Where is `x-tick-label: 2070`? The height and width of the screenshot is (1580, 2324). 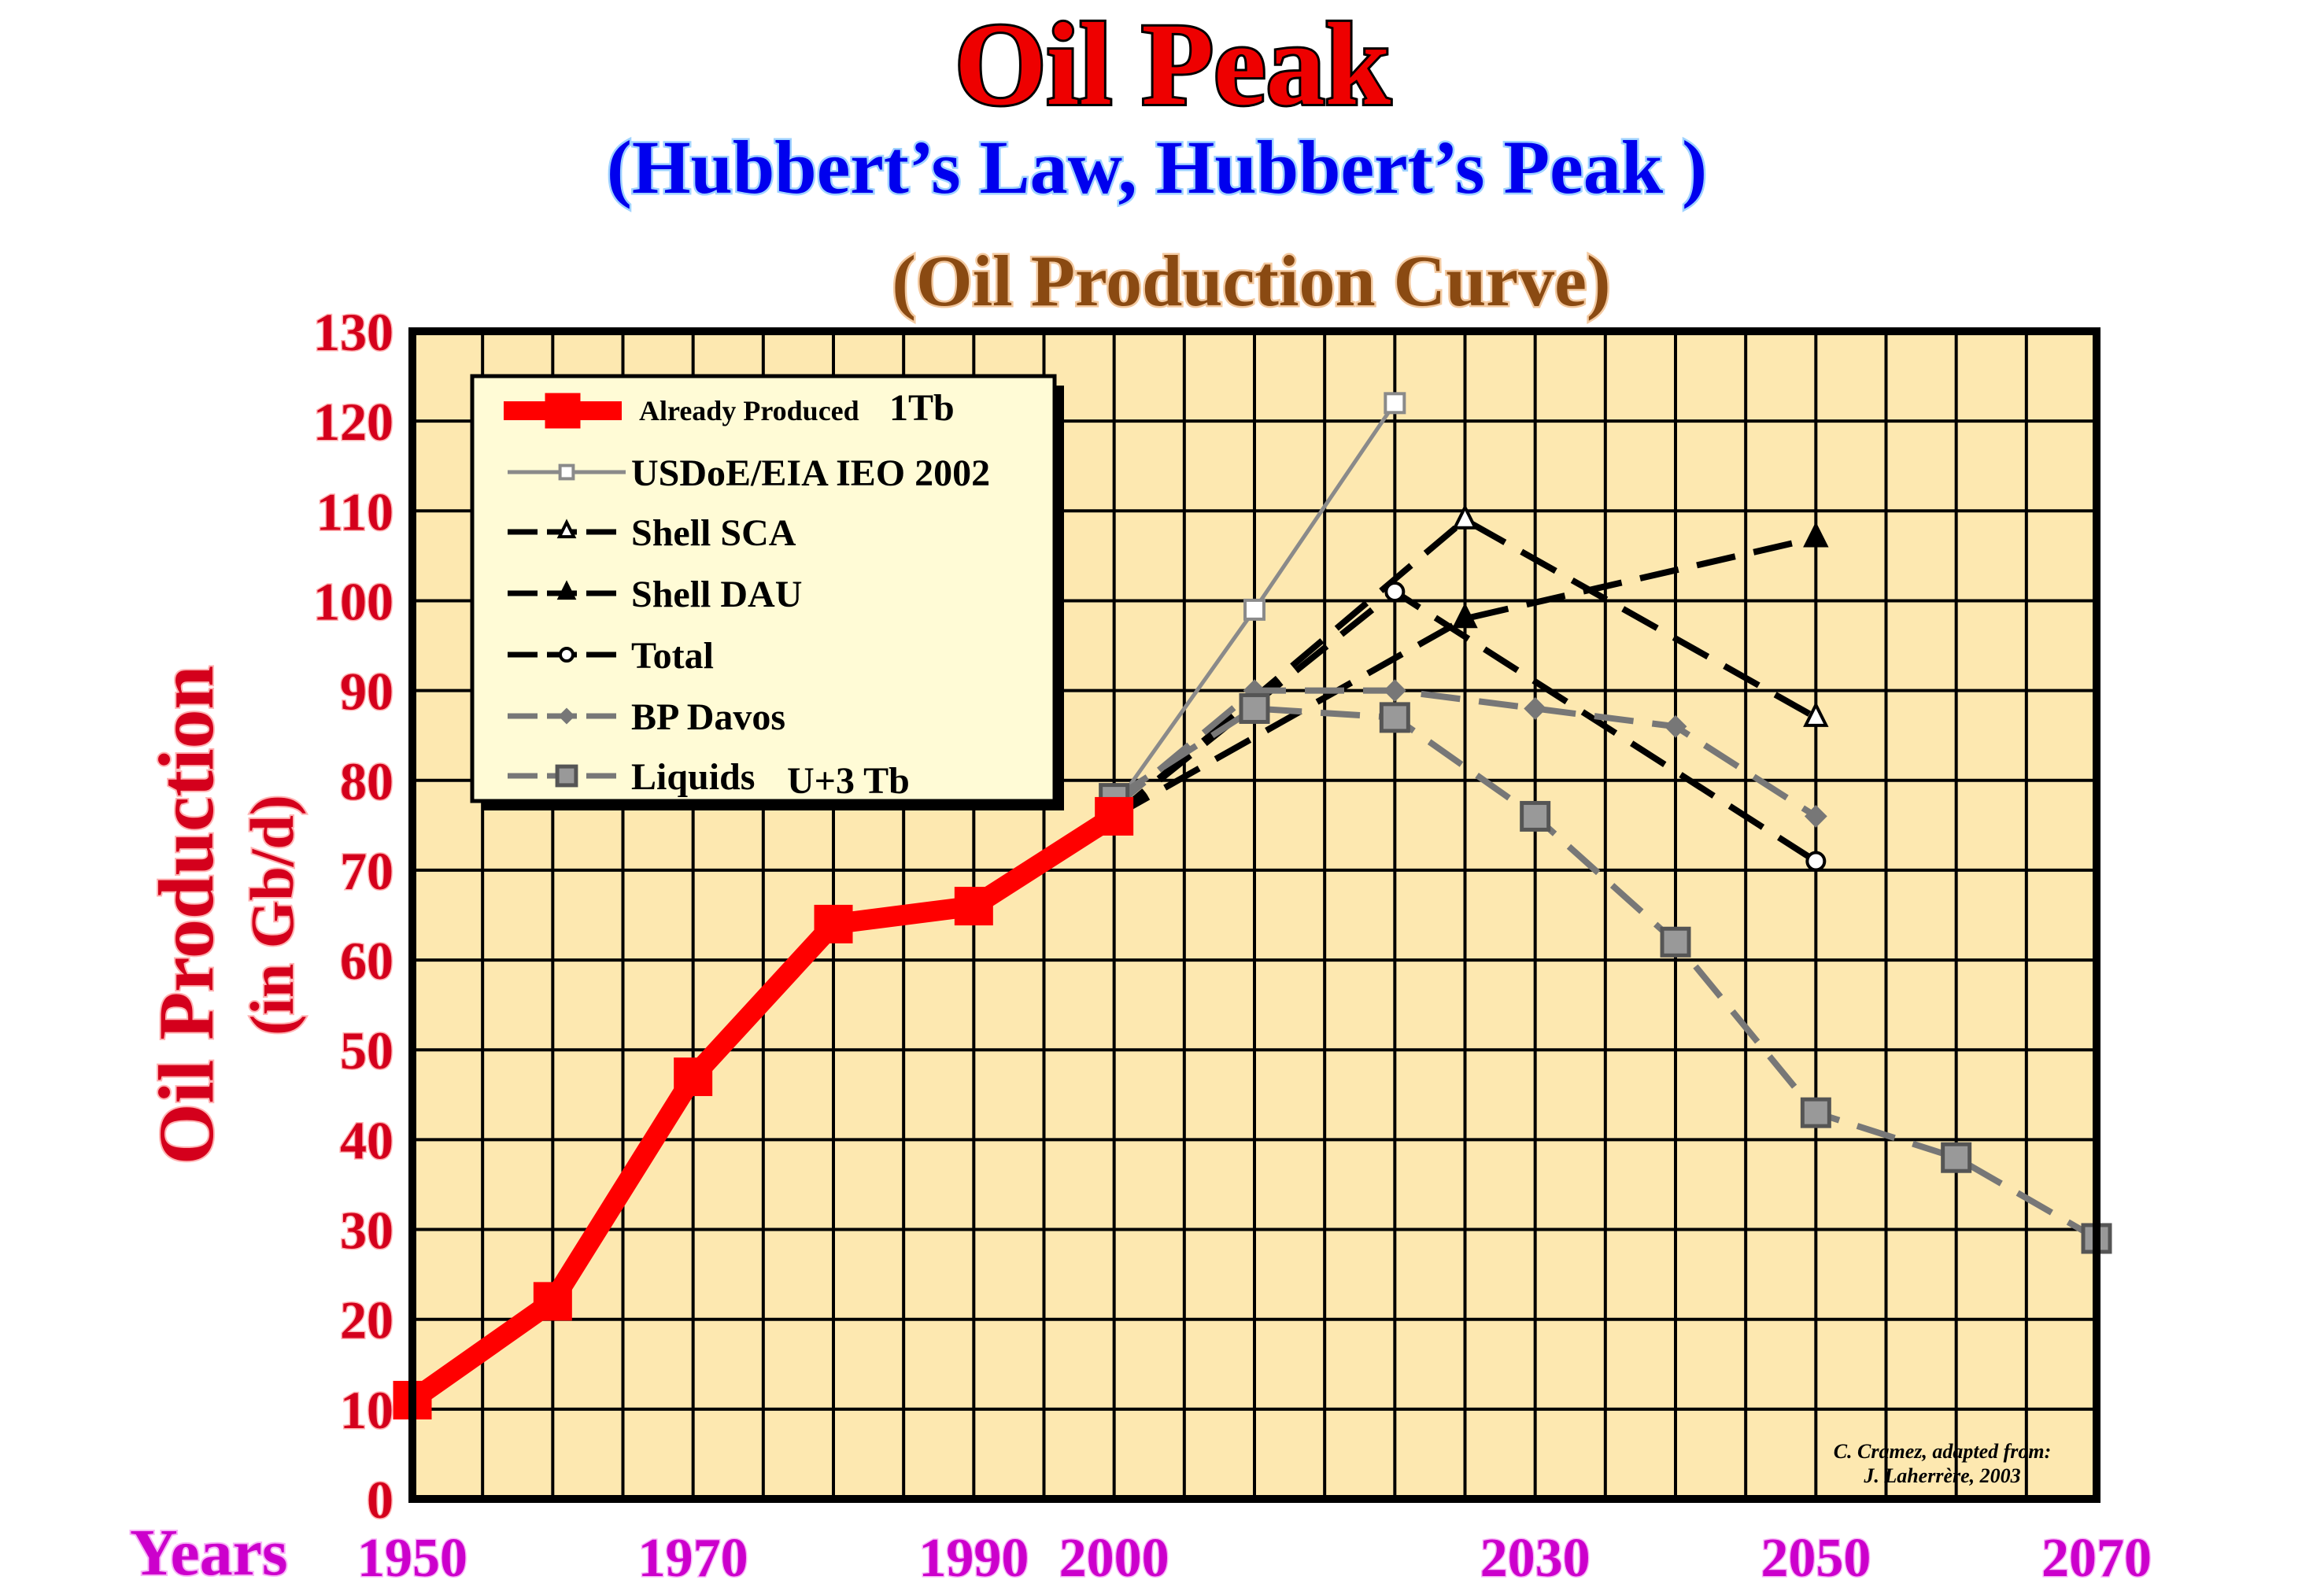 x-tick-label: 2070 is located at coordinates (2096, 1554).